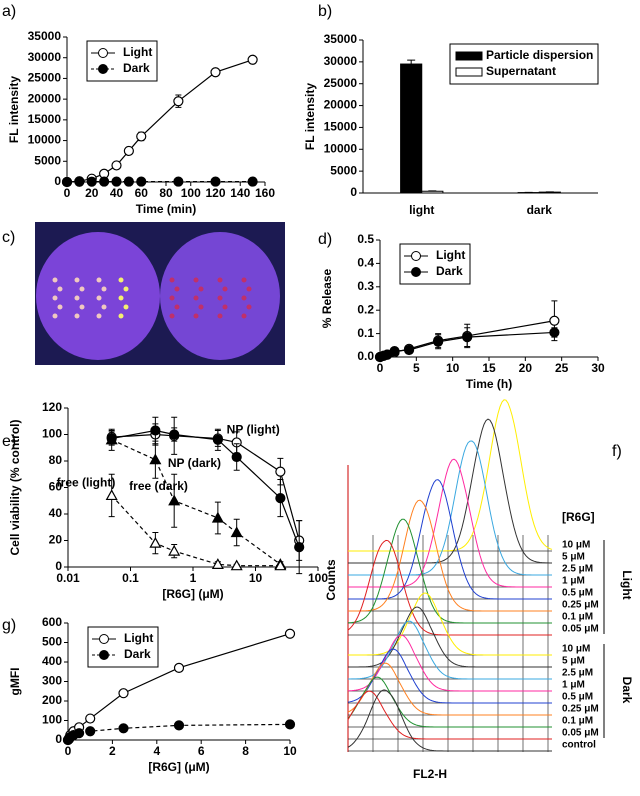 The width and height of the screenshot is (640, 796). Describe the element at coordinates (365, 263) in the screenshot. I see `y-tick-label: 0.4` at that location.